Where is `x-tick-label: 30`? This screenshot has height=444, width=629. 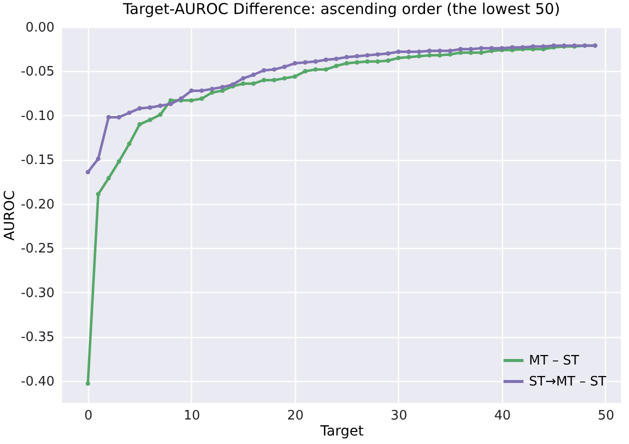
x-tick-label: 30 is located at coordinates (399, 416).